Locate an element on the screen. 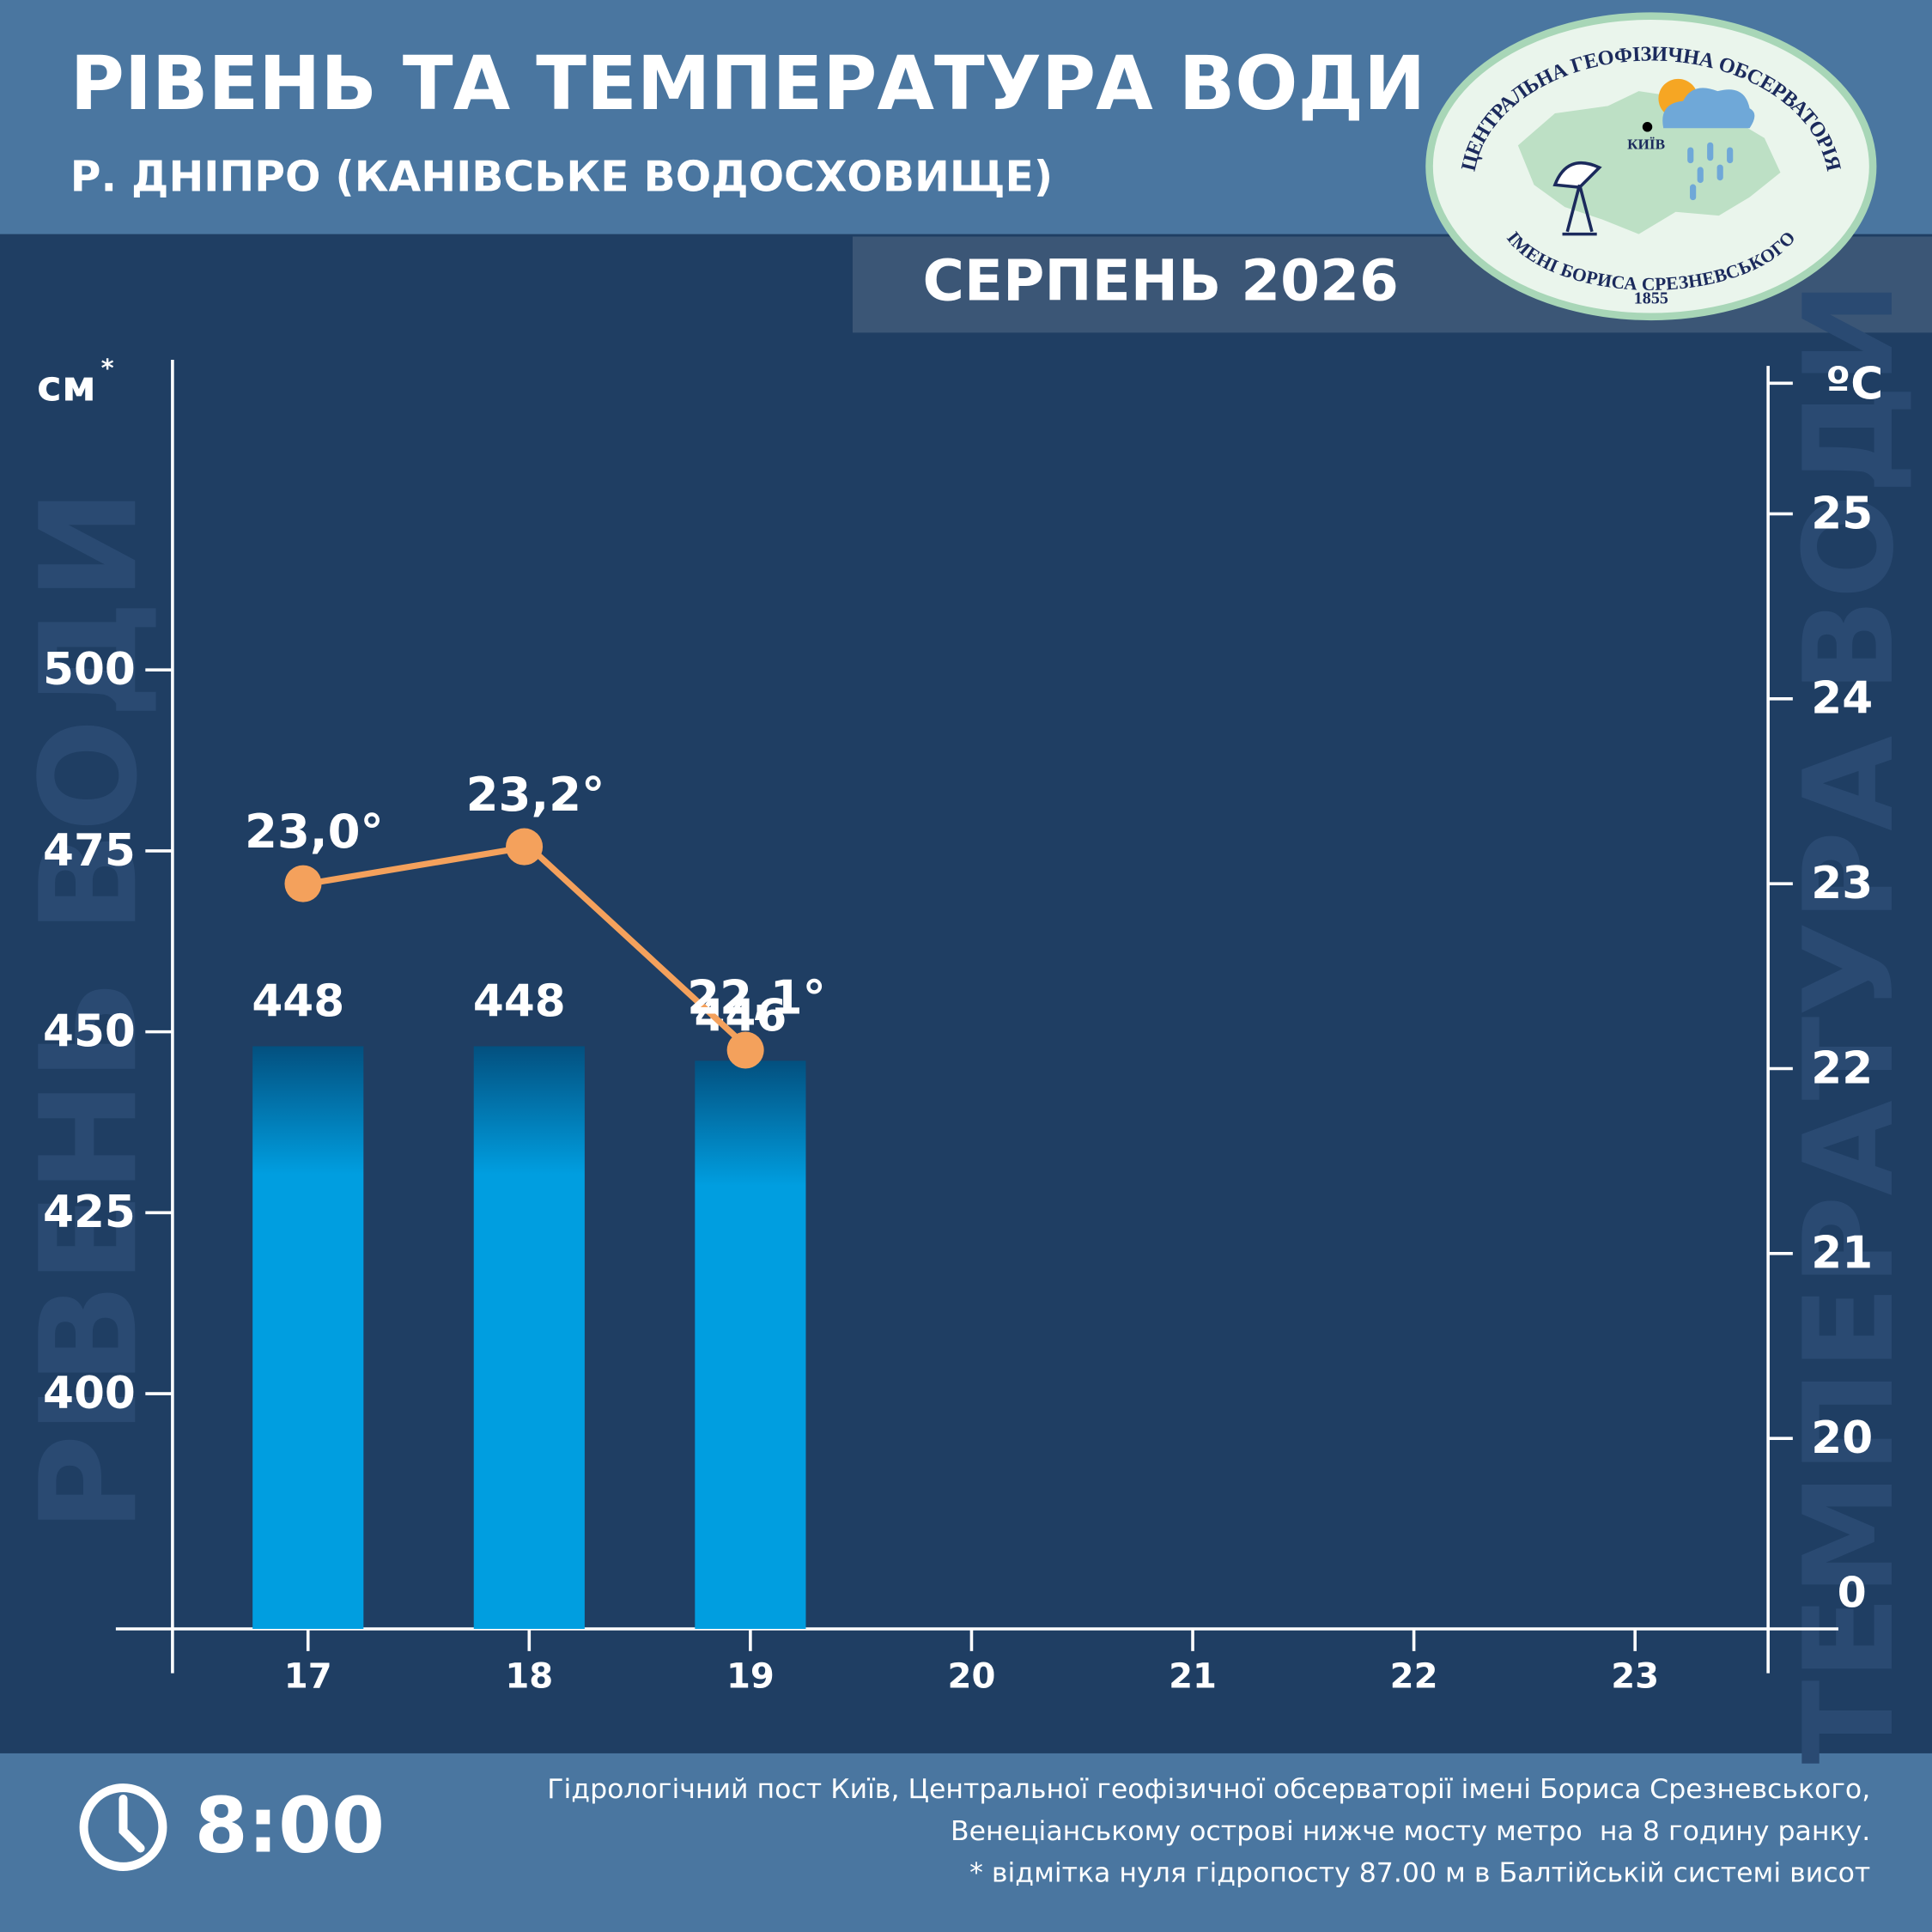  x-tick-label: 19 is located at coordinates (750, 1676).